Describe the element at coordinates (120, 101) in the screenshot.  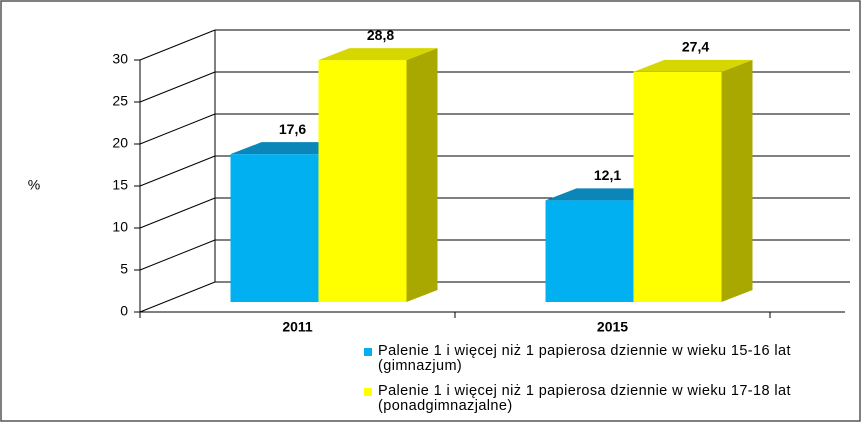
I see `y-tick-label: 25` at that location.